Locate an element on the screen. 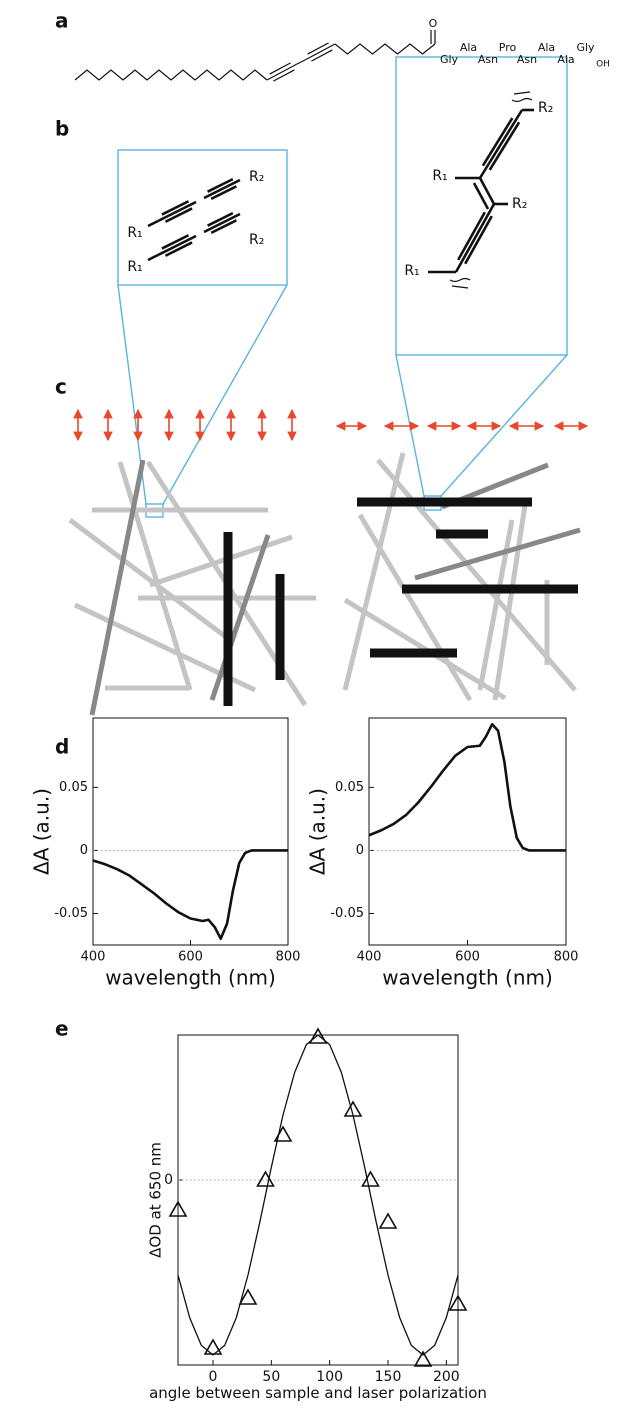 The height and width of the screenshot is (1427, 637). panel-label: a is located at coordinates (62, 21).